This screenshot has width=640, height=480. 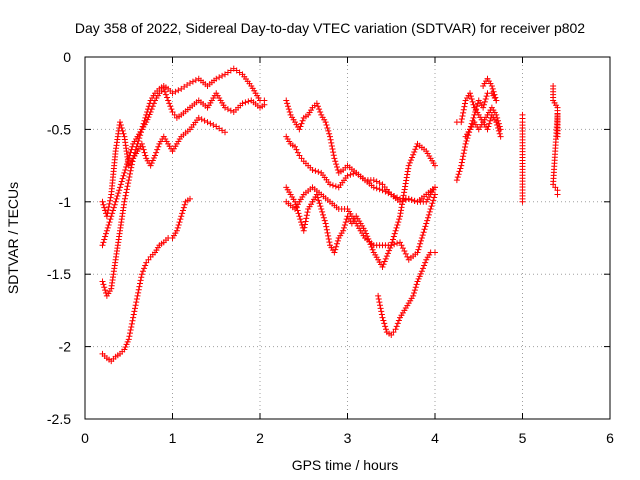 What do you see at coordinates (435, 438) in the screenshot?
I see `x-tick-label: 4` at bounding box center [435, 438].